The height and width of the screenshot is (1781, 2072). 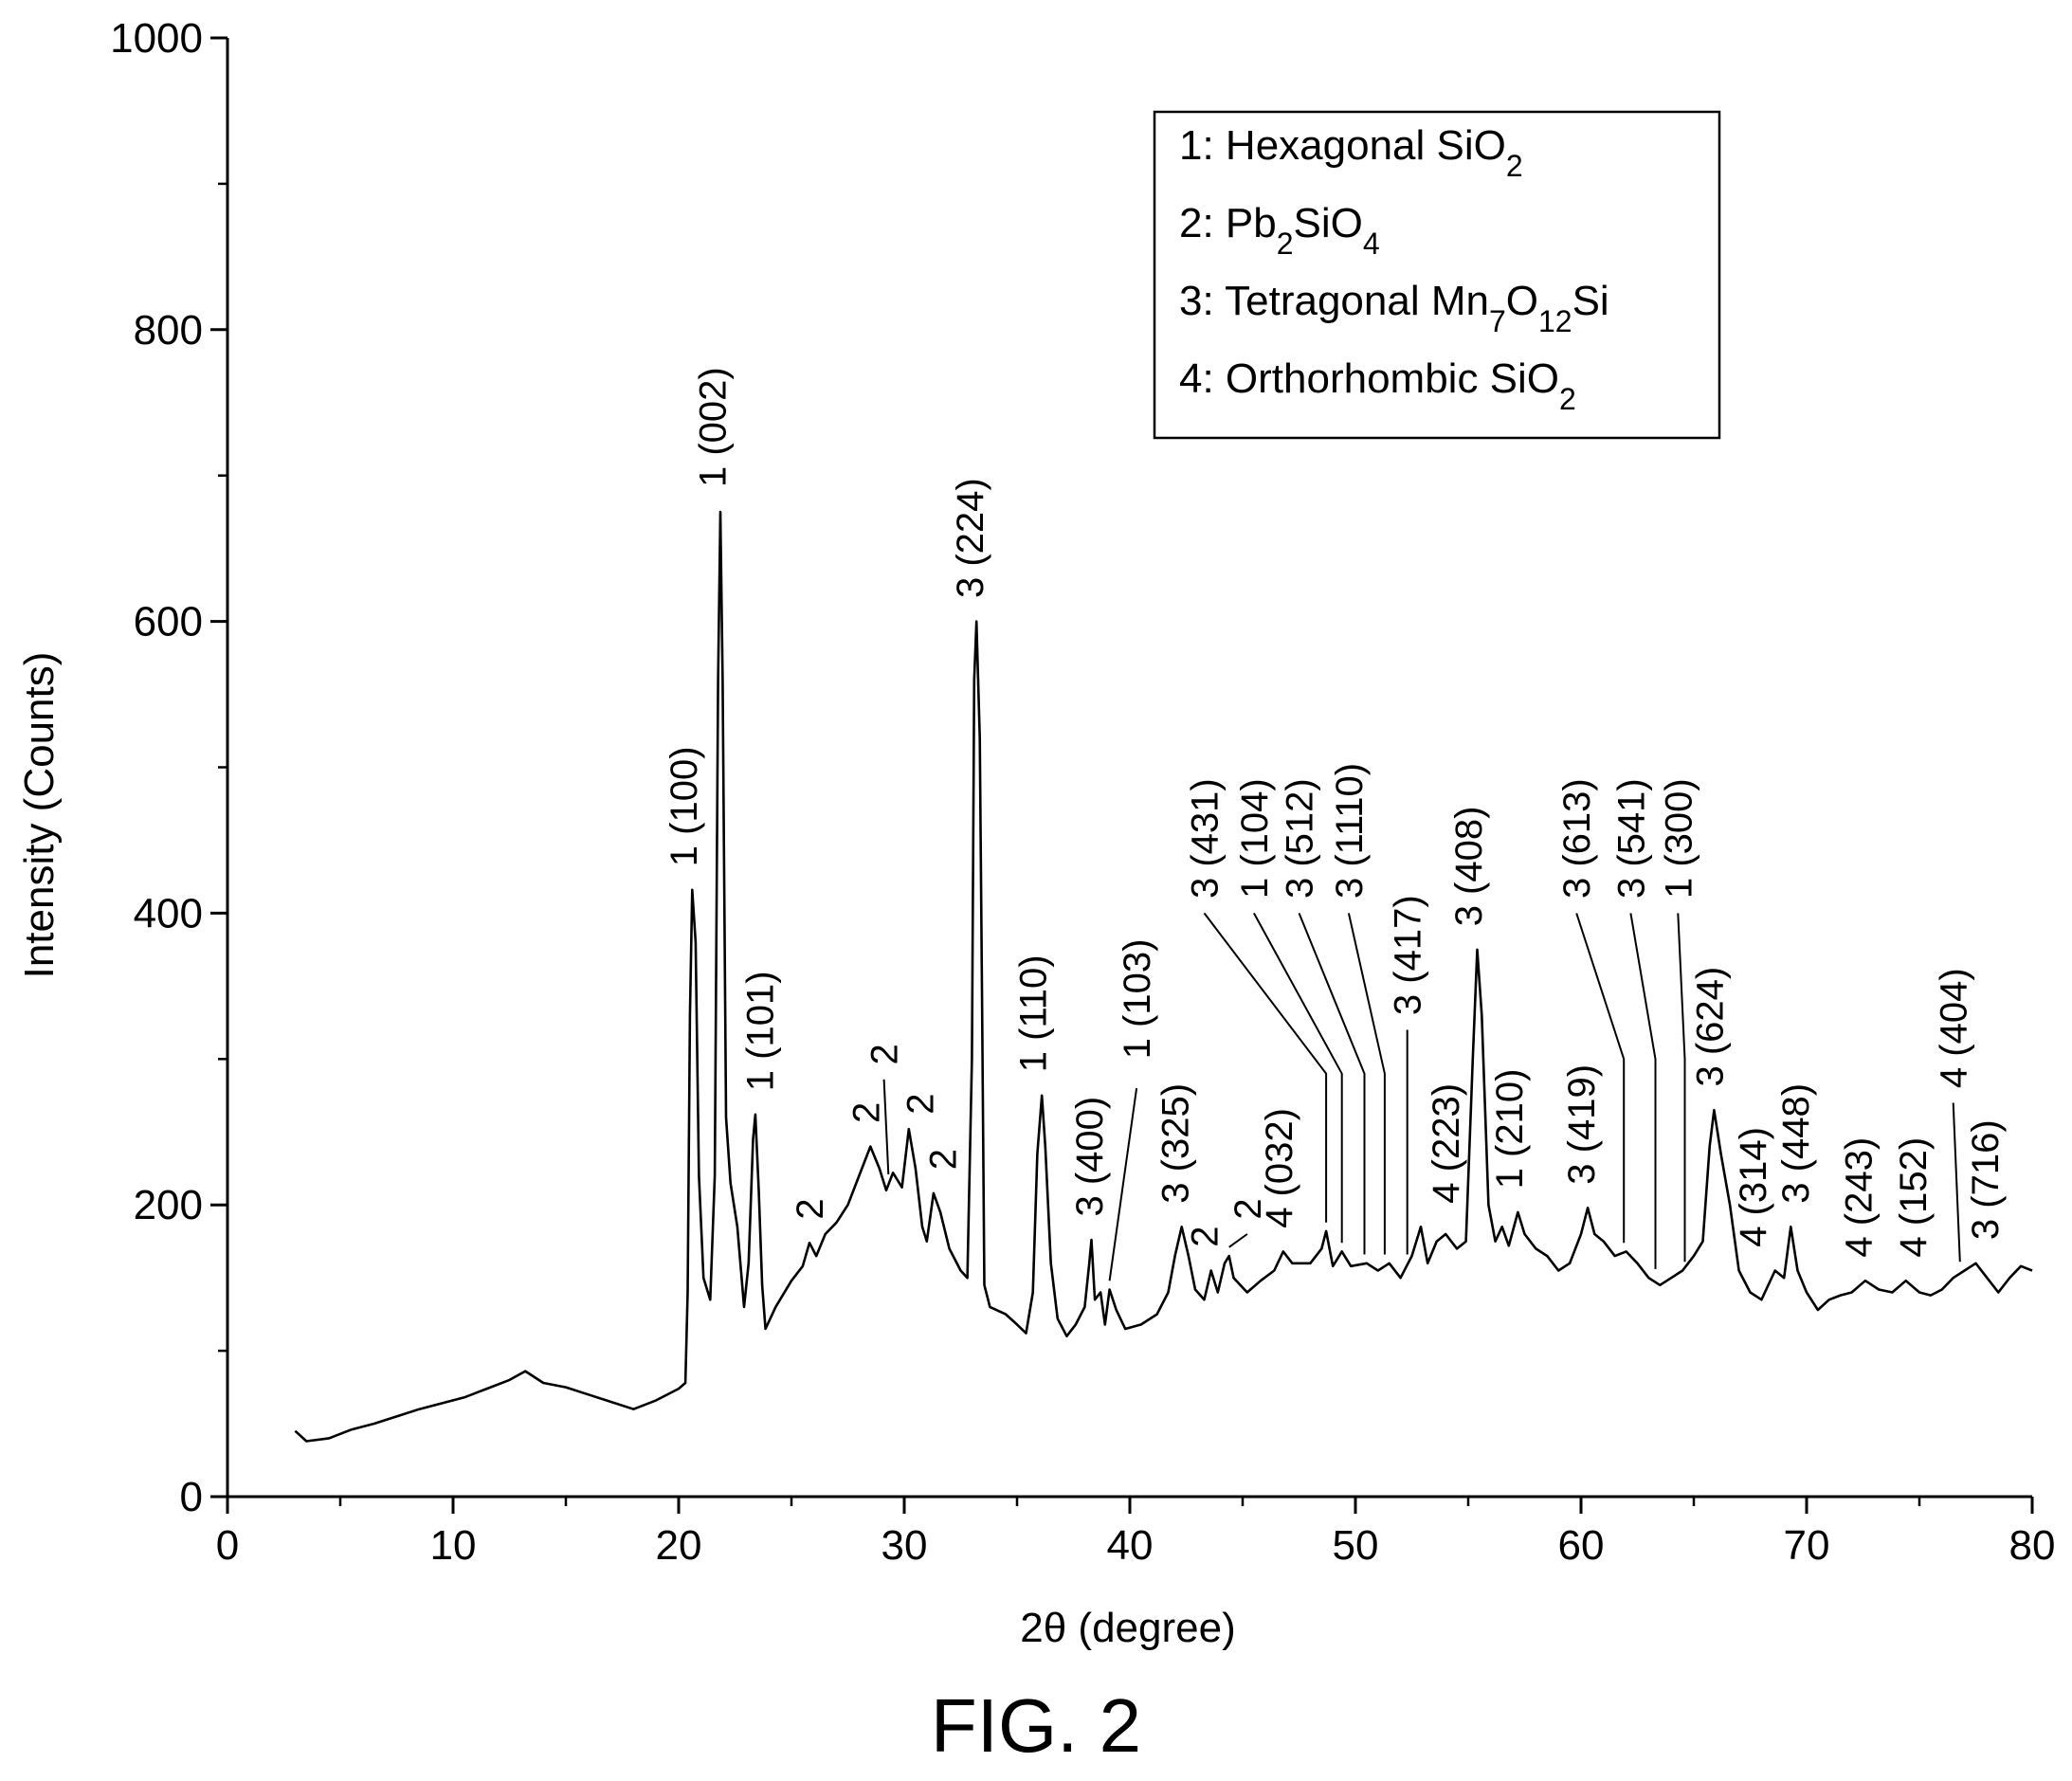 What do you see at coordinates (1796, 1143) in the screenshot?
I see `peak-label: 3 (448)` at bounding box center [1796, 1143].